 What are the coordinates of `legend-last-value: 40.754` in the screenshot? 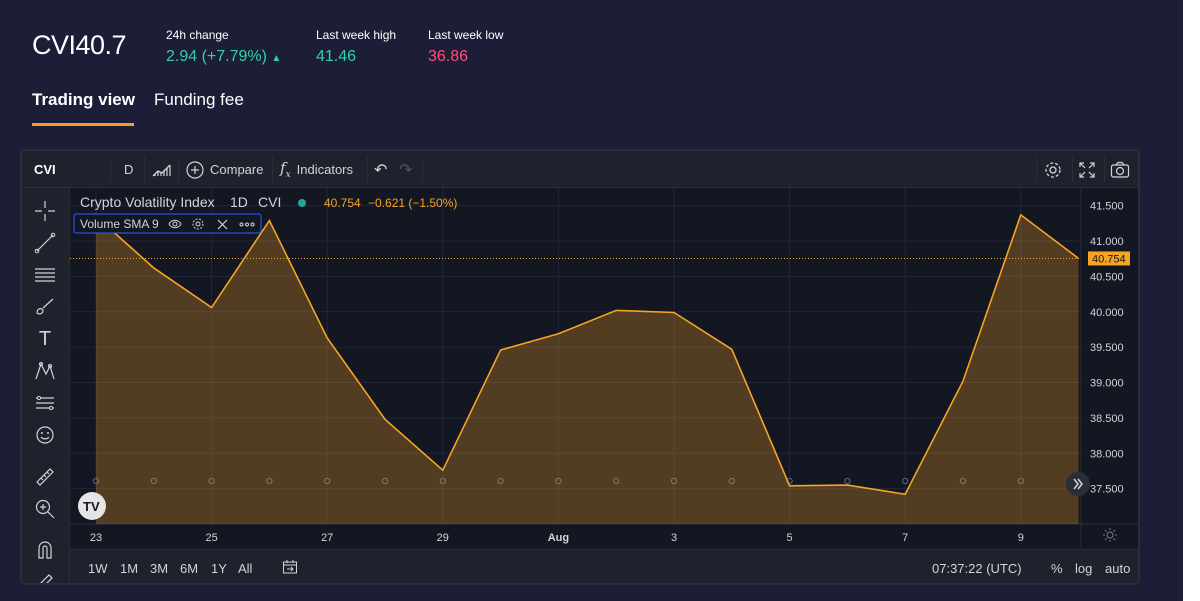 It's located at (342, 203).